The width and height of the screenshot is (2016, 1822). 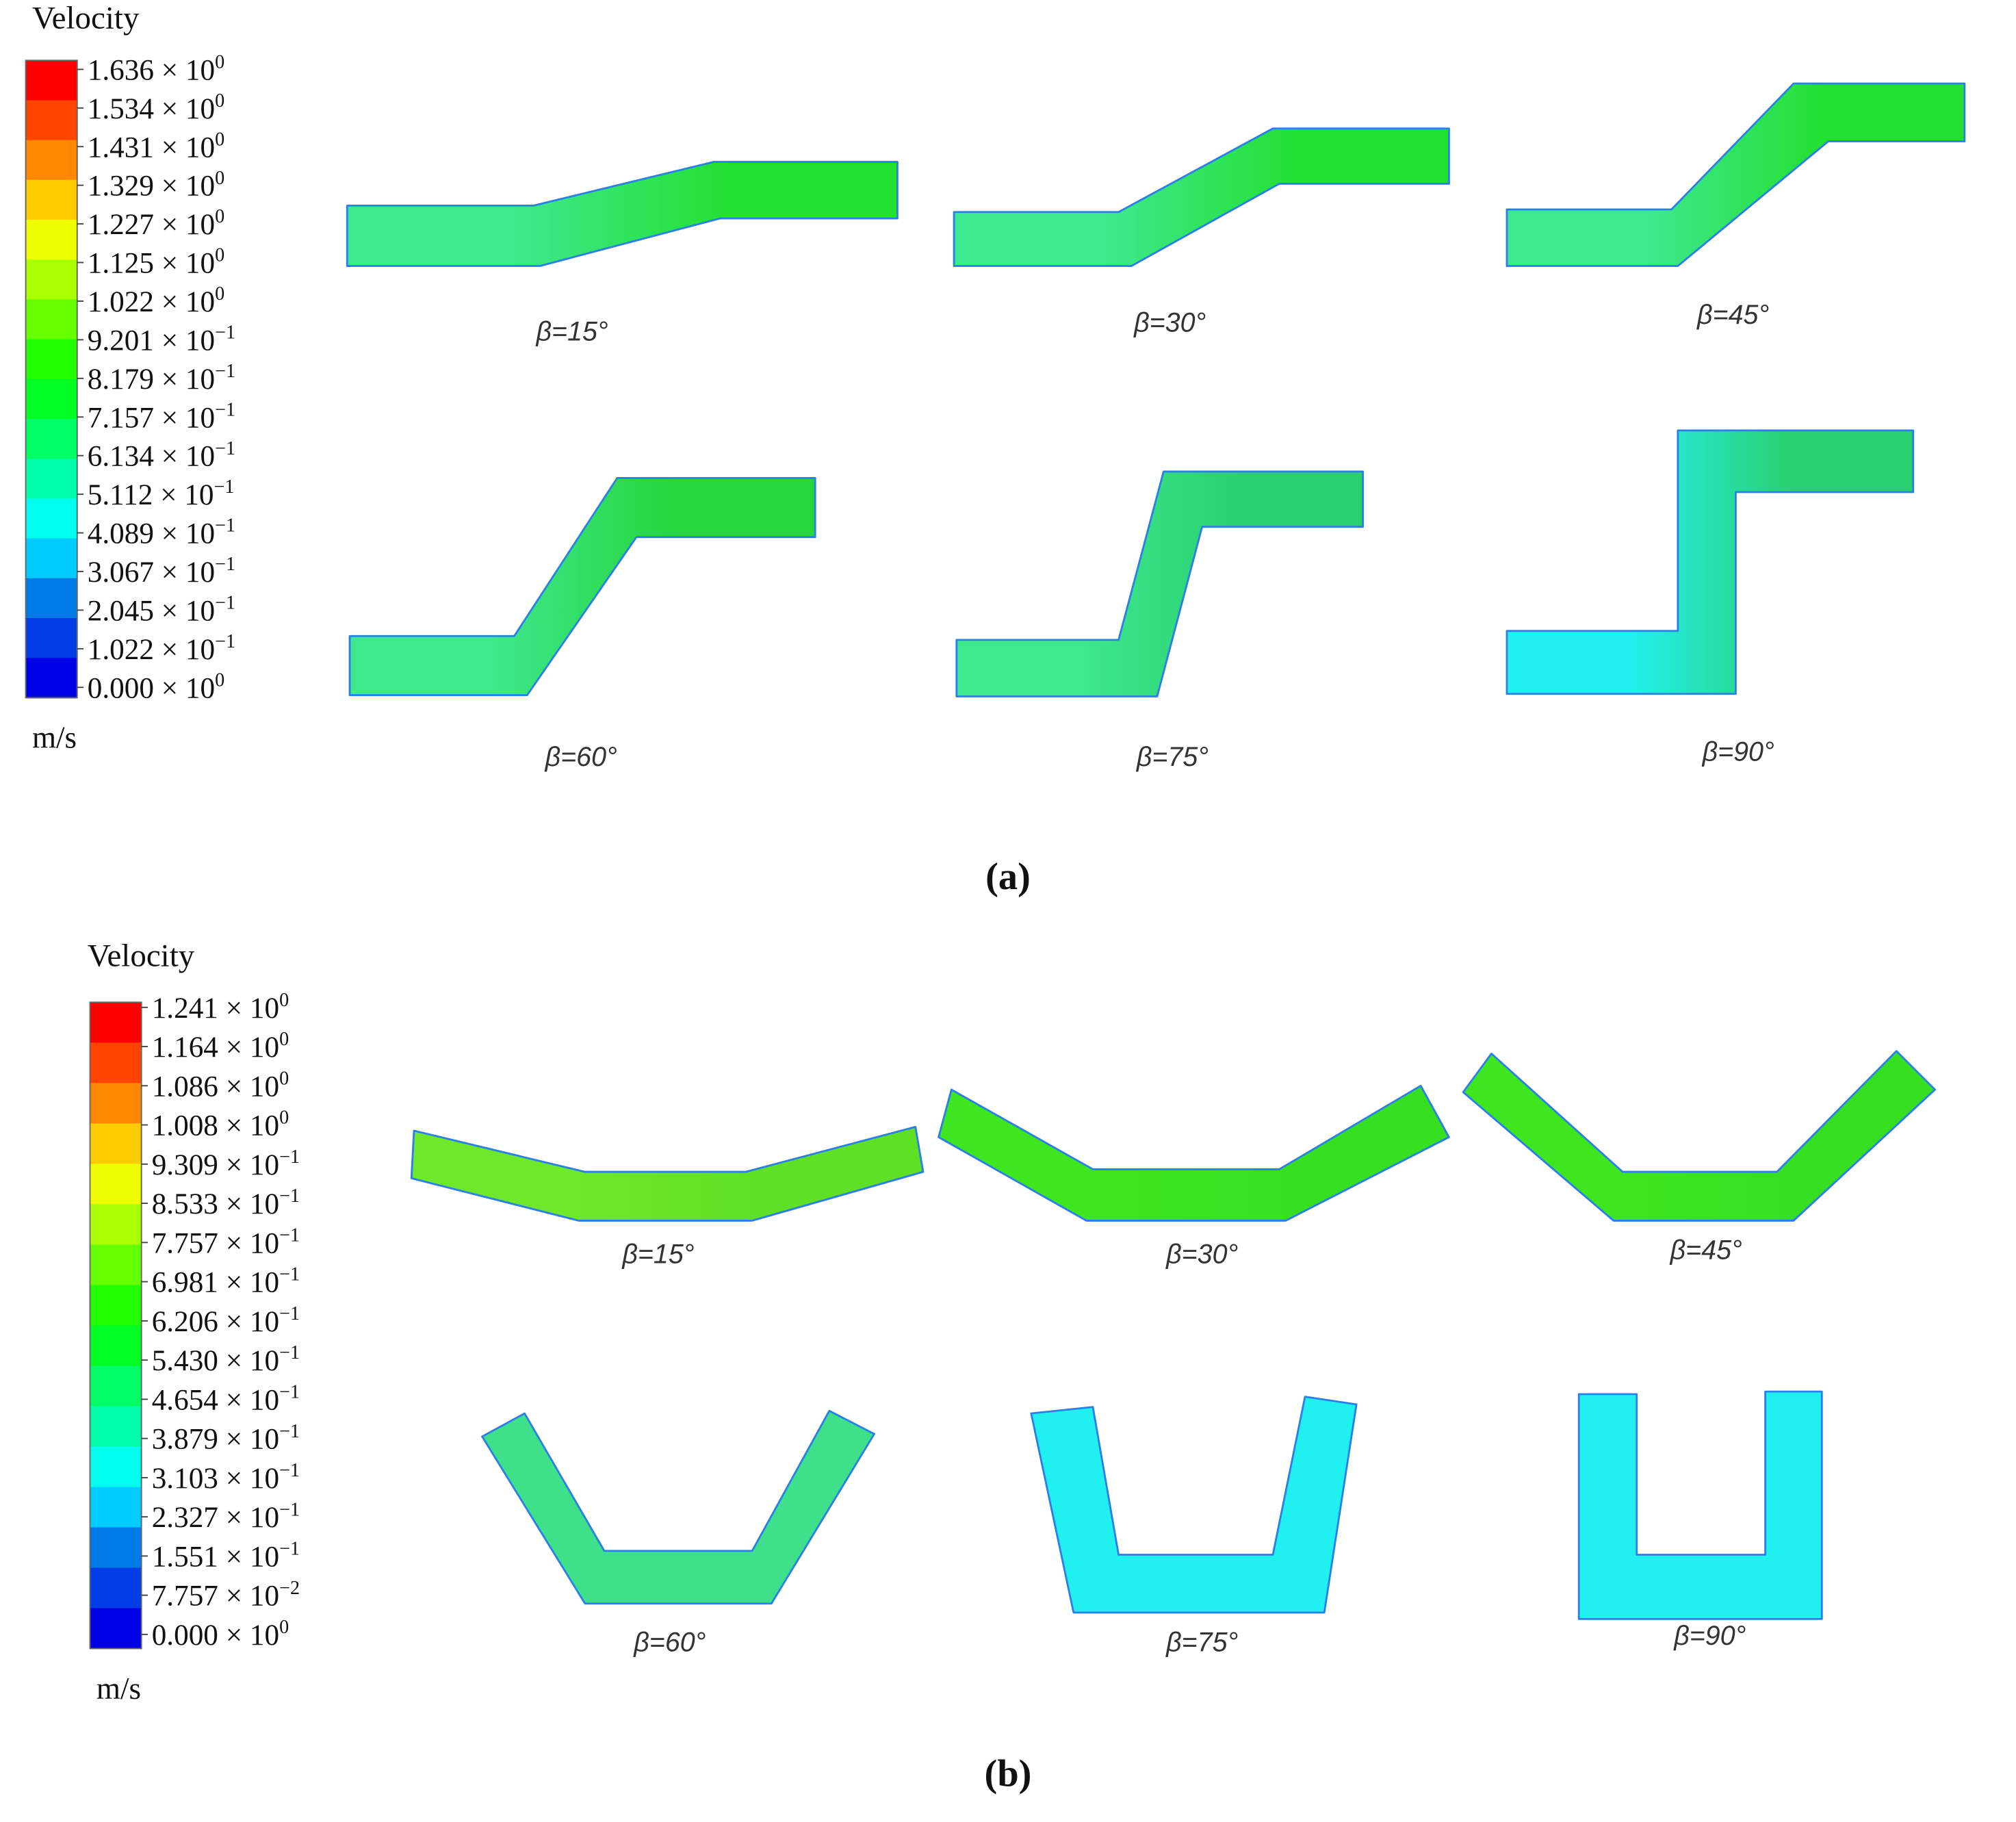 I want to click on tick-mantissa: 2.045 × 10, so click(x=151, y=611).